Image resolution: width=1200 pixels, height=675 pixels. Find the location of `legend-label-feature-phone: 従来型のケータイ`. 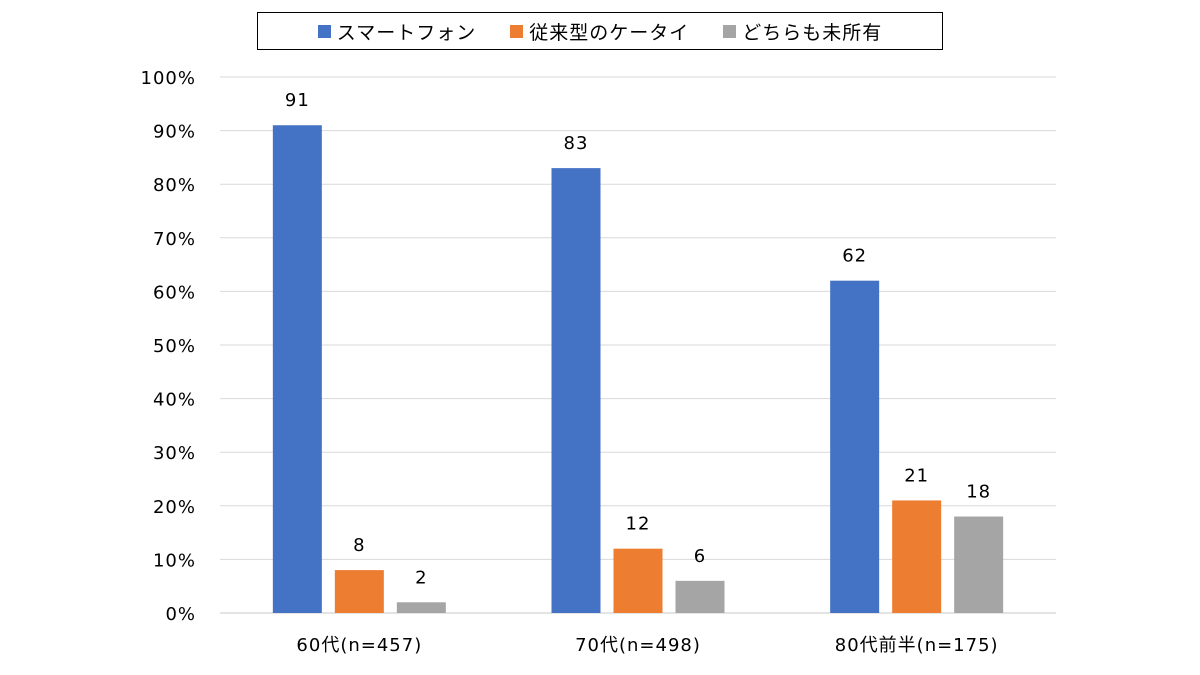

legend-label-feature-phone: 従来型のケータイ is located at coordinates (609, 32).